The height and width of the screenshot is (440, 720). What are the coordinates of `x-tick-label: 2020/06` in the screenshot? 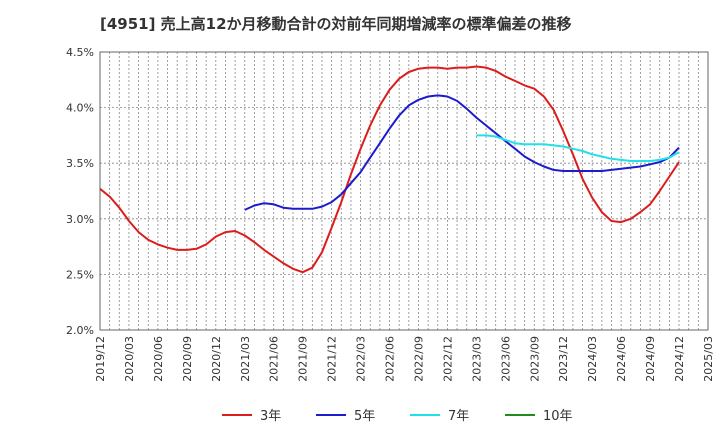 It's located at (158, 359).